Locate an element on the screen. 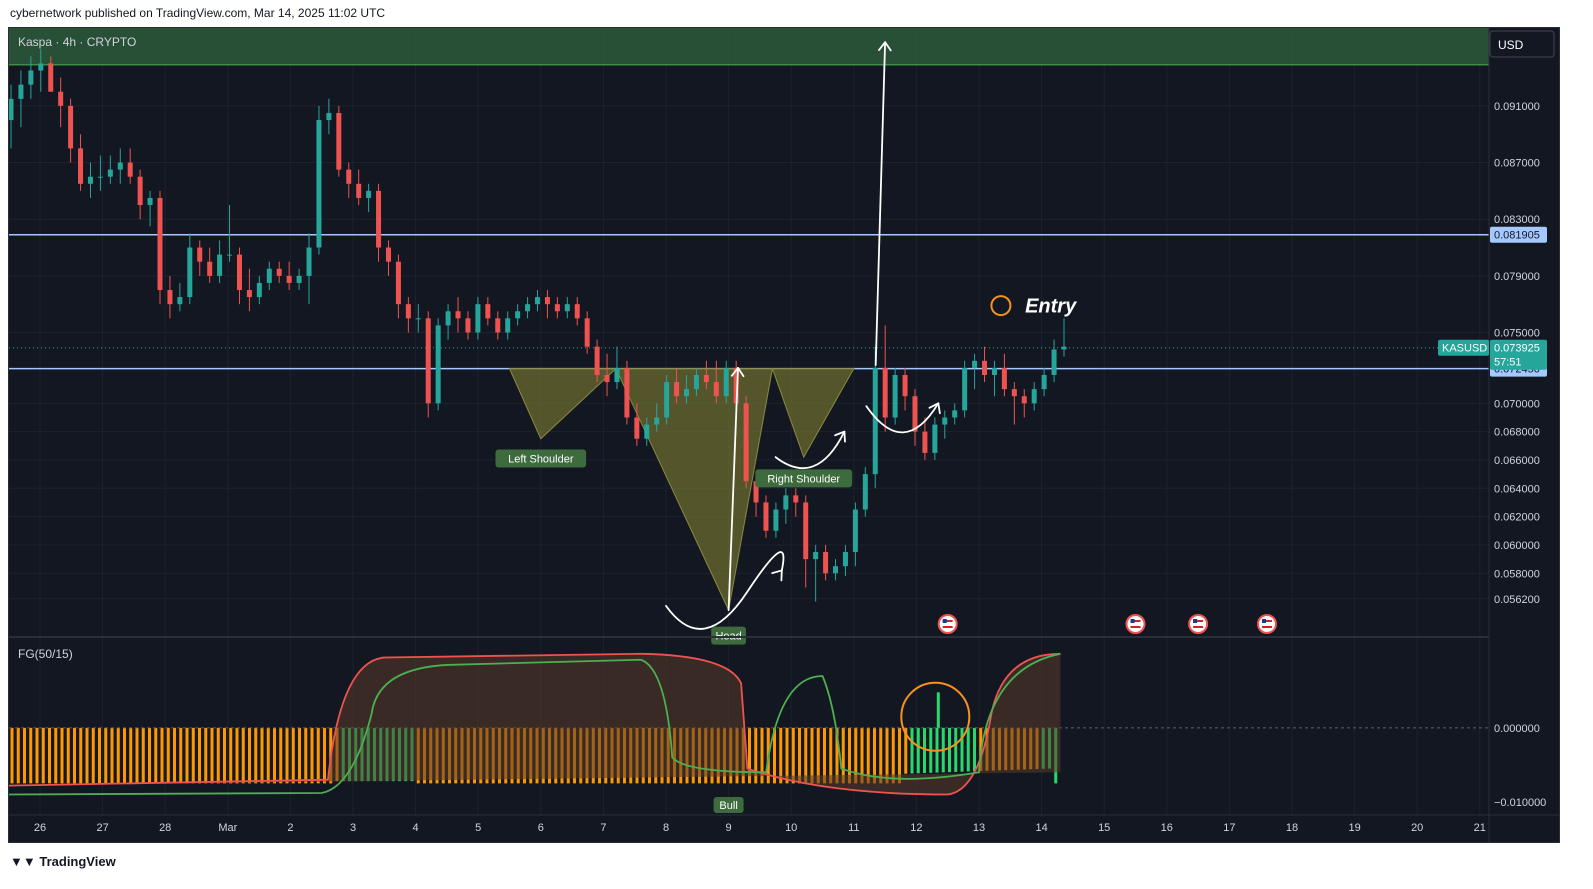 The image size is (1593, 889). head-shoulders-pattern is located at coordinates (681, 490).